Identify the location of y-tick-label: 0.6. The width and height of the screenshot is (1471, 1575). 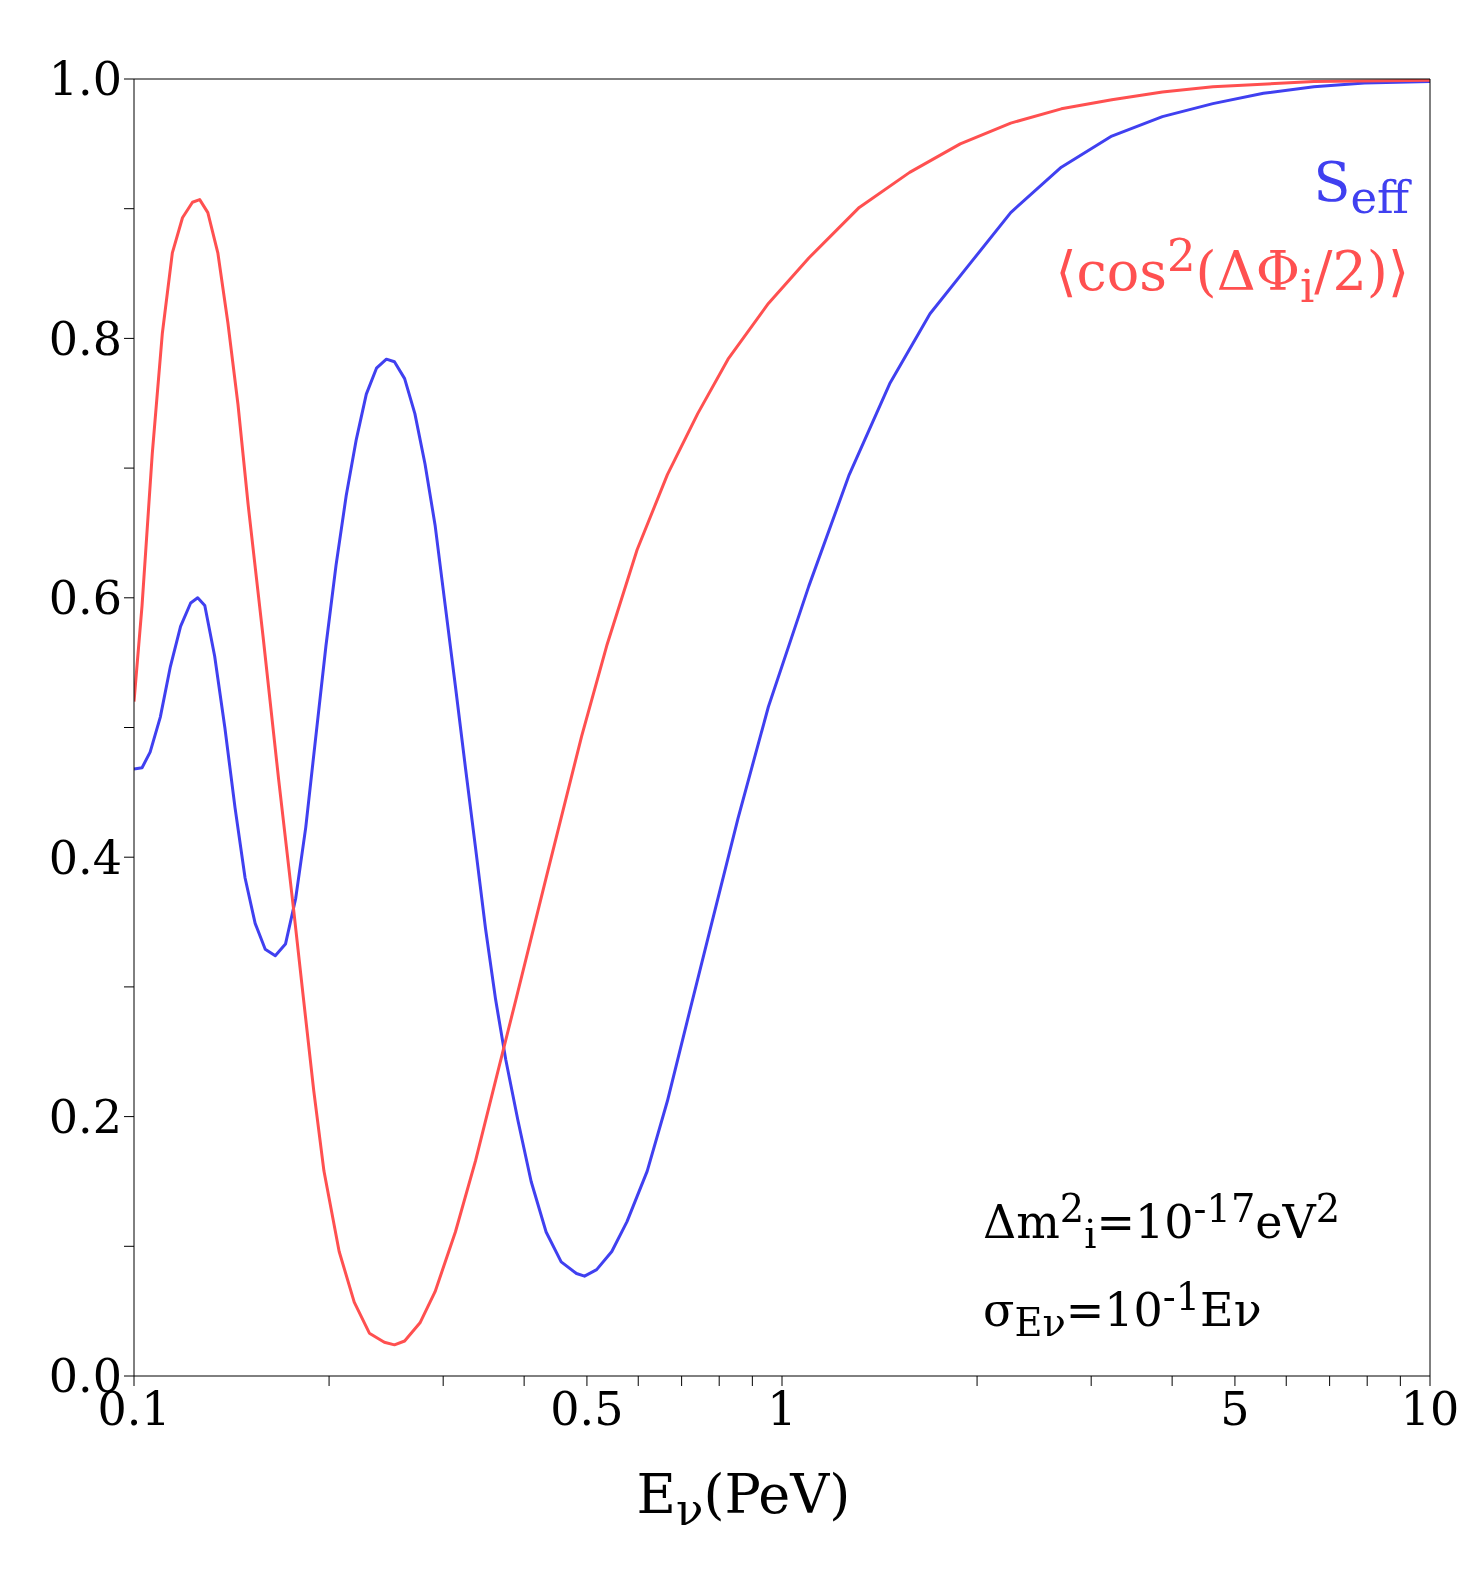
(85, 598).